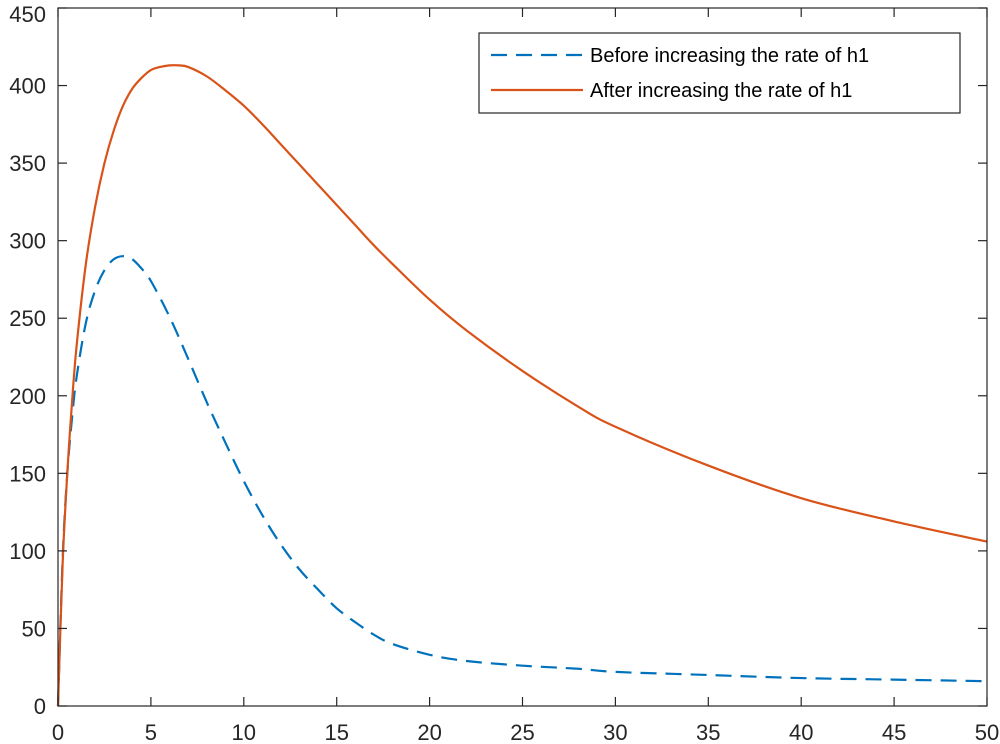 The height and width of the screenshot is (744, 1000). What do you see at coordinates (894, 732) in the screenshot?
I see `x-tick-label: 45` at bounding box center [894, 732].